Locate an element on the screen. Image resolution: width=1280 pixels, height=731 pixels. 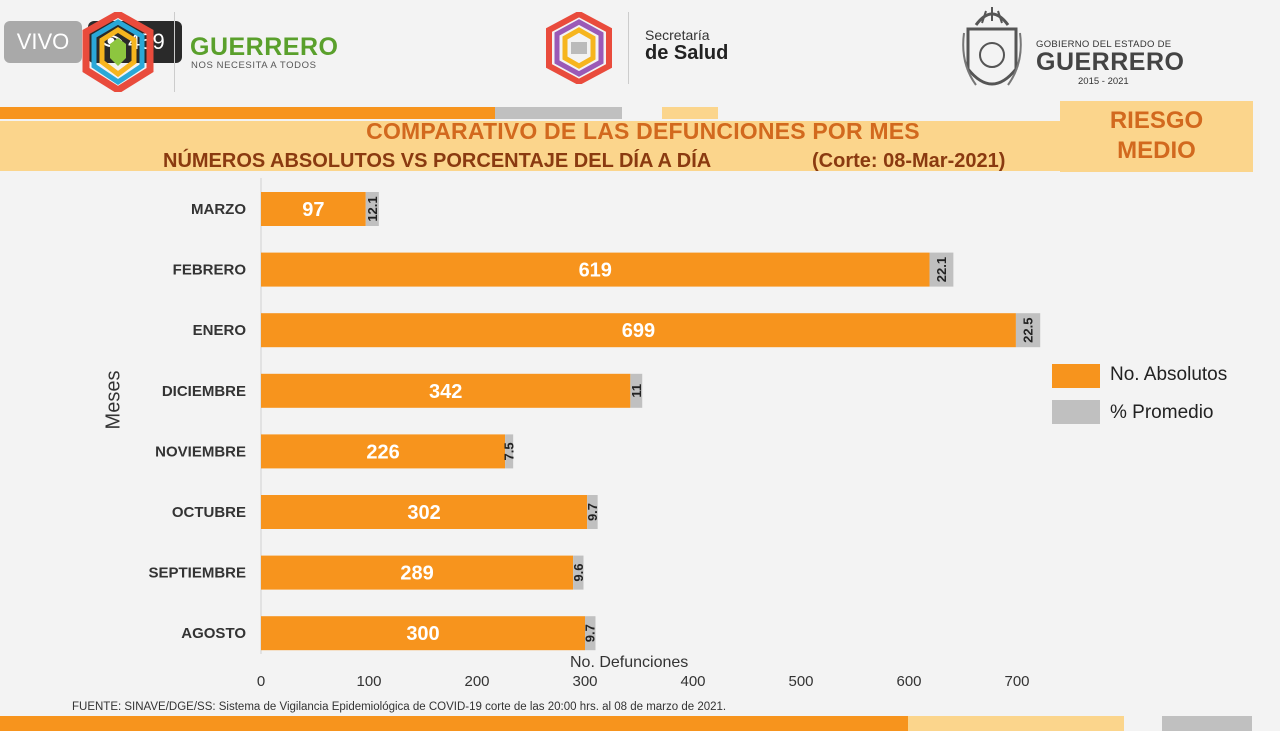
y-axis-label: Meses is located at coordinates (113, 400).